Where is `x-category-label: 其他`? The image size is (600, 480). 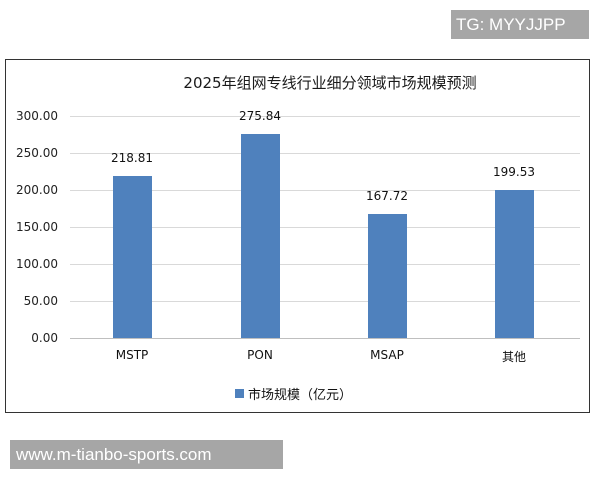
x-category-label: 其他 is located at coordinates (513, 357).